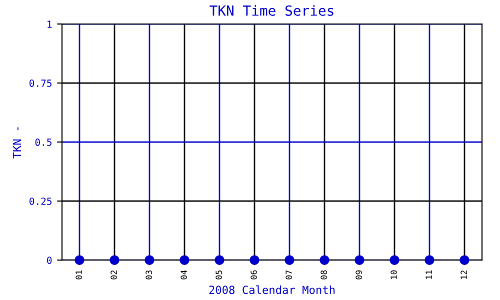  What do you see at coordinates (40, 83) in the screenshot?
I see `y-tick-label: 0.75` at bounding box center [40, 83].